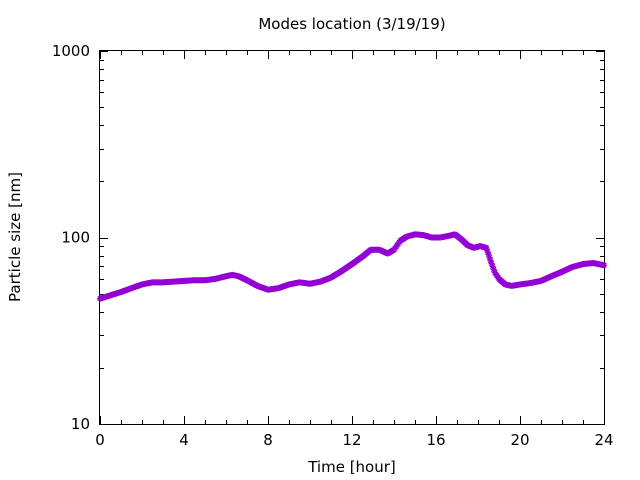  What do you see at coordinates (71, 51) in the screenshot?
I see `y-tick-label: 1000` at bounding box center [71, 51].